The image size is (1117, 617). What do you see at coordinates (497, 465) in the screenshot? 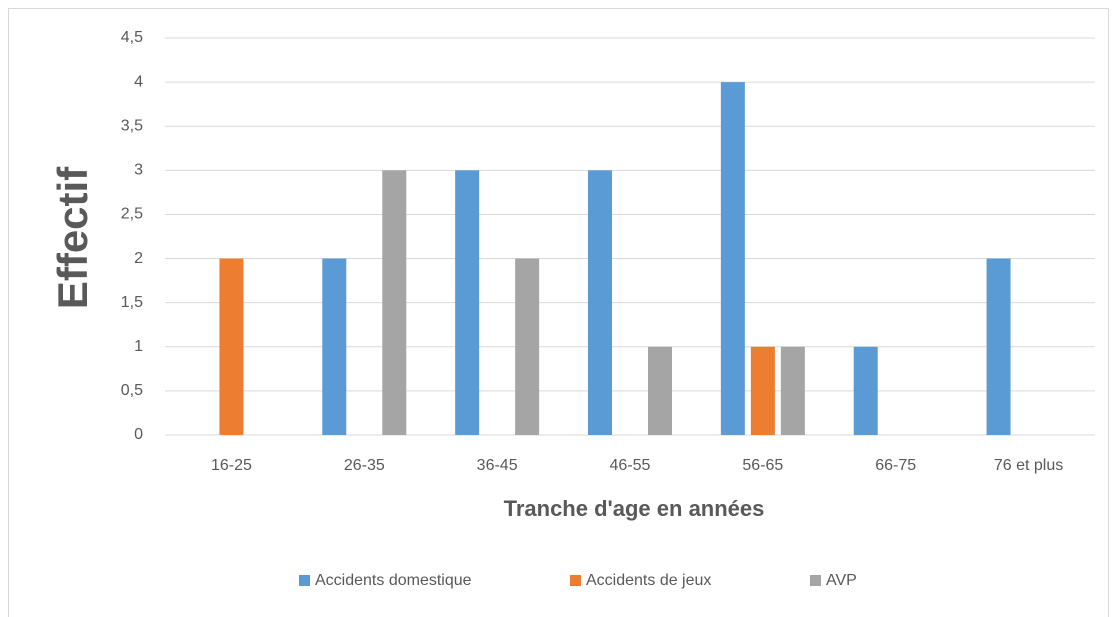
I see `x-tick-label: 36-45` at bounding box center [497, 465].